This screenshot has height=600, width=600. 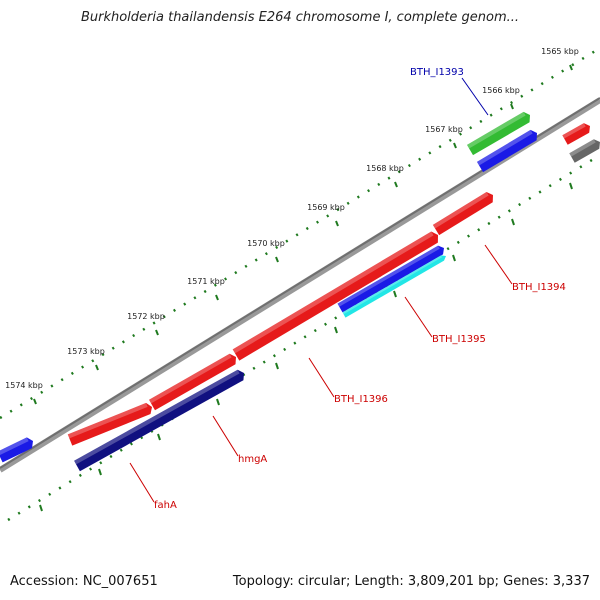 What do you see at coordinates (159, 420) in the screenshot?
I see `feature-hmgA-navy` at bounding box center [159, 420].